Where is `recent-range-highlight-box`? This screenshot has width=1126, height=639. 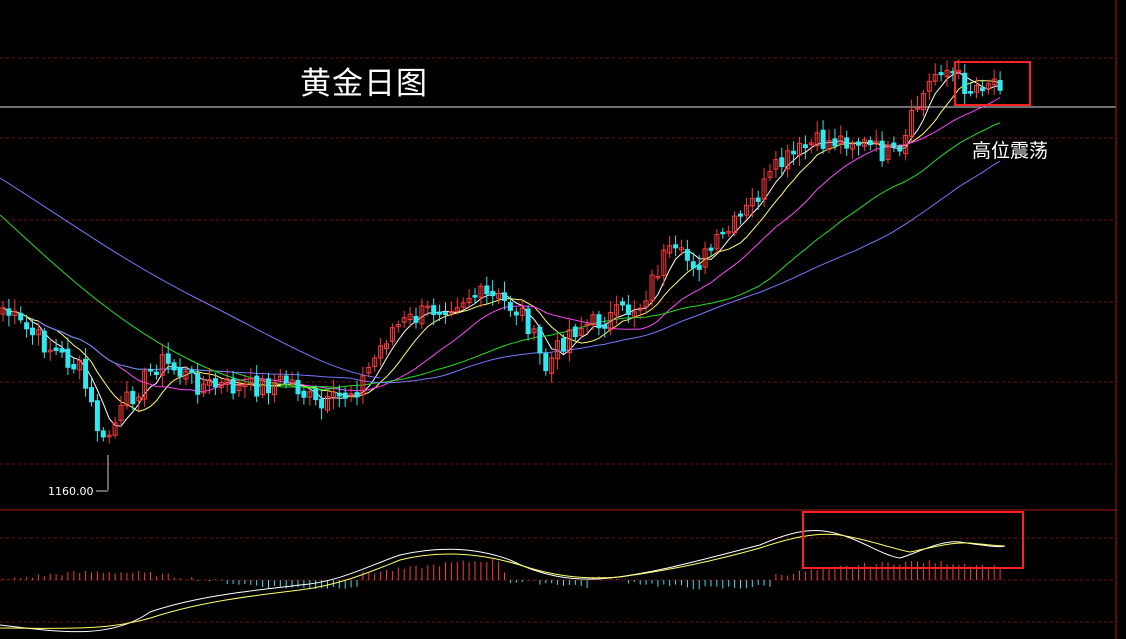 recent-range-highlight-box is located at coordinates (992, 83).